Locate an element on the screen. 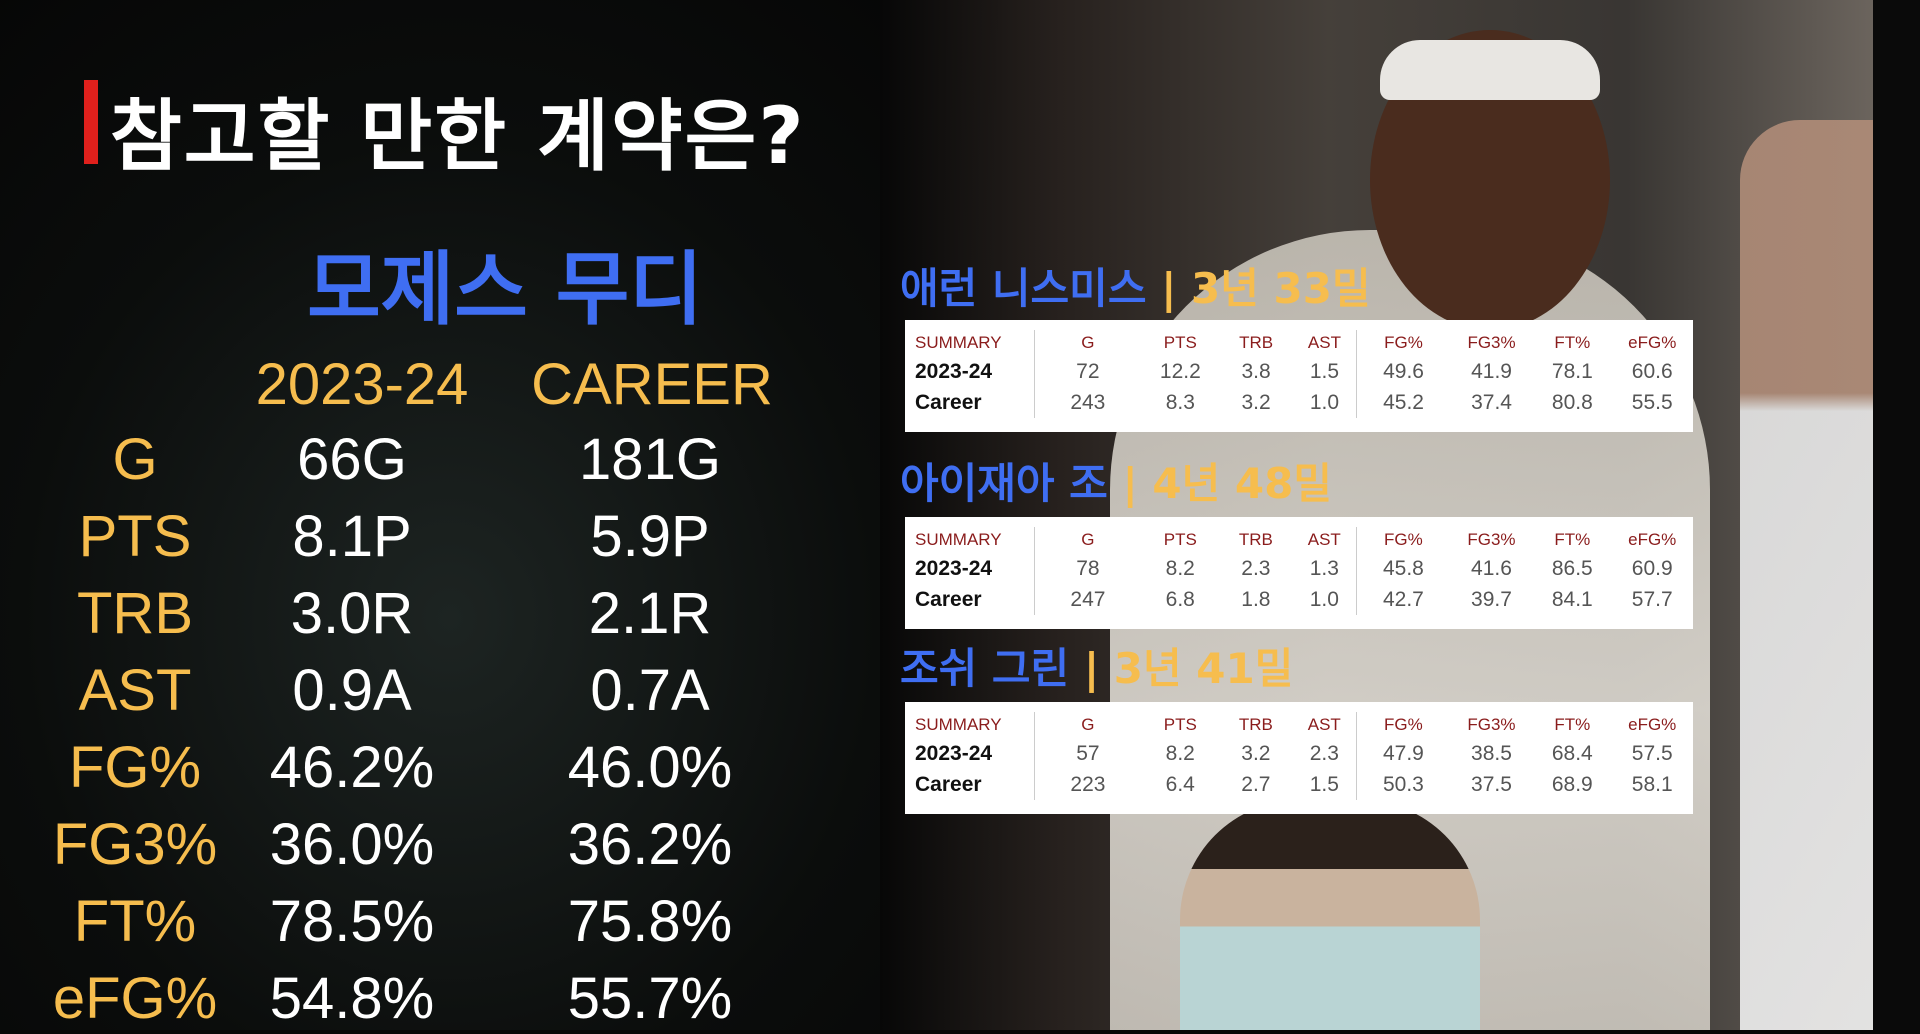  table-cell: 42.7 is located at coordinates (1403, 599).